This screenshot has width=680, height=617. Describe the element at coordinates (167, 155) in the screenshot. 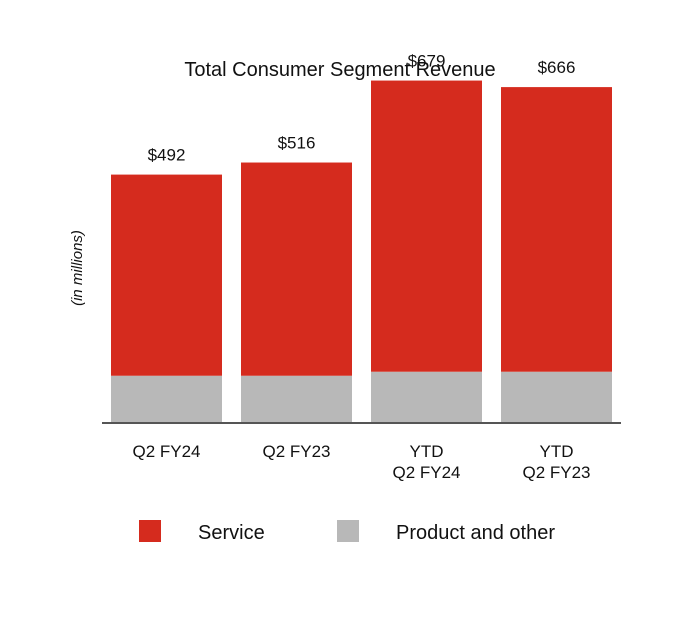

I see `value-label-1: $492` at that location.